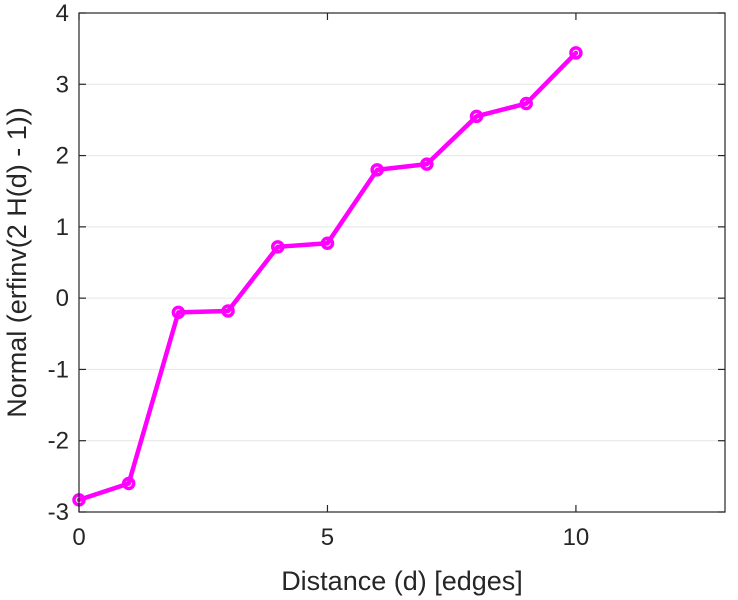 The width and height of the screenshot is (738, 600). I want to click on y-tick-label: 2, so click(62, 156).